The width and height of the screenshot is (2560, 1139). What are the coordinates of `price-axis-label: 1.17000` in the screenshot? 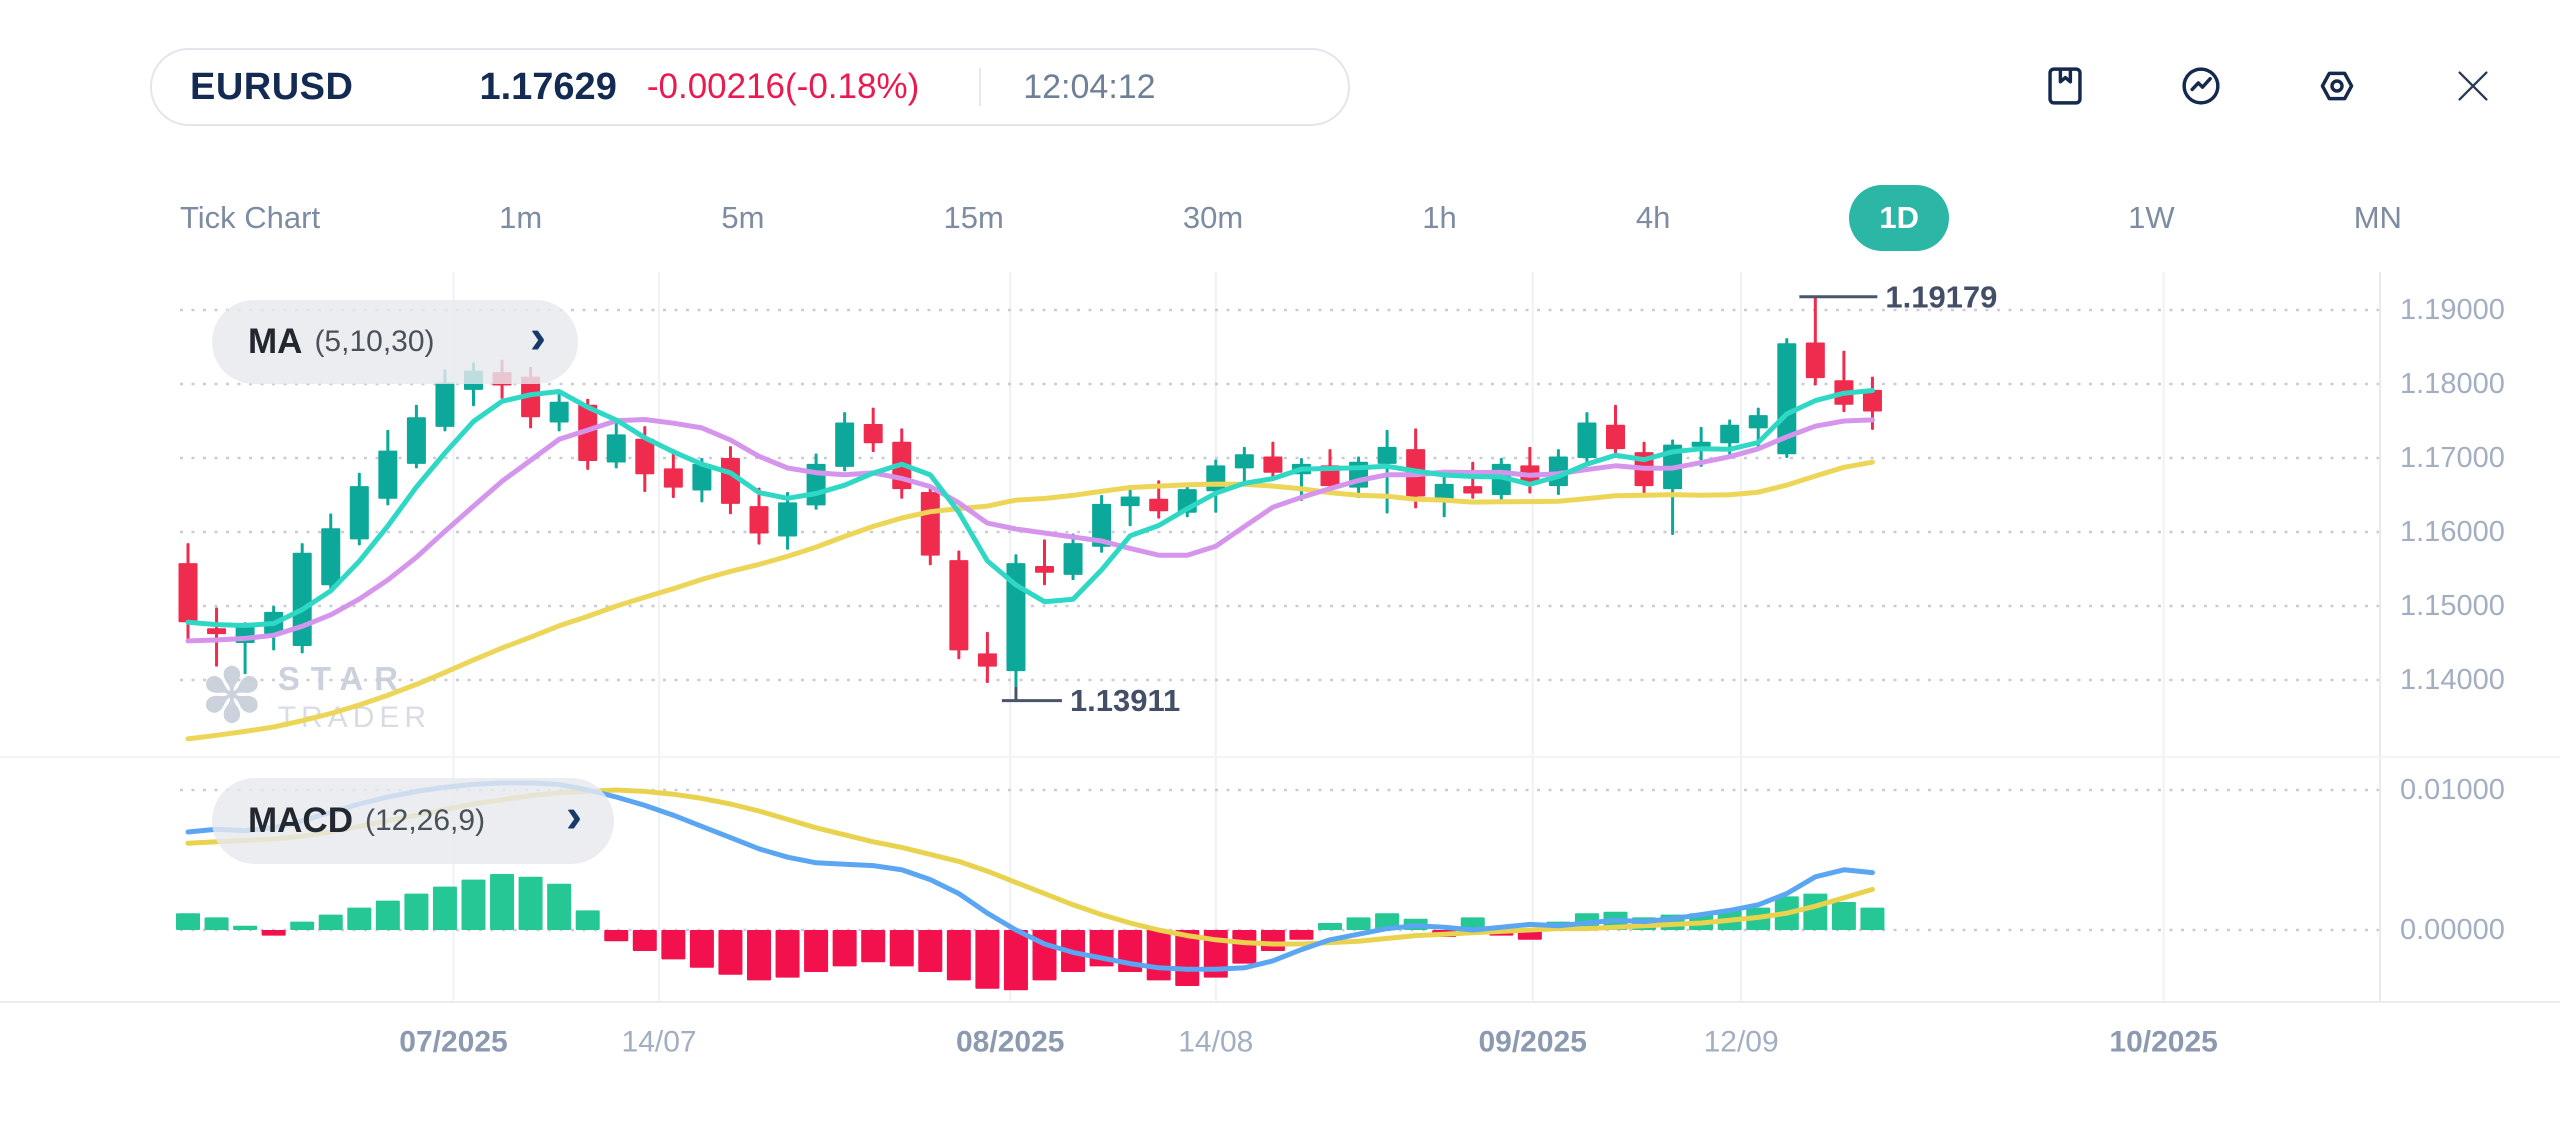 It's located at (2452, 458).